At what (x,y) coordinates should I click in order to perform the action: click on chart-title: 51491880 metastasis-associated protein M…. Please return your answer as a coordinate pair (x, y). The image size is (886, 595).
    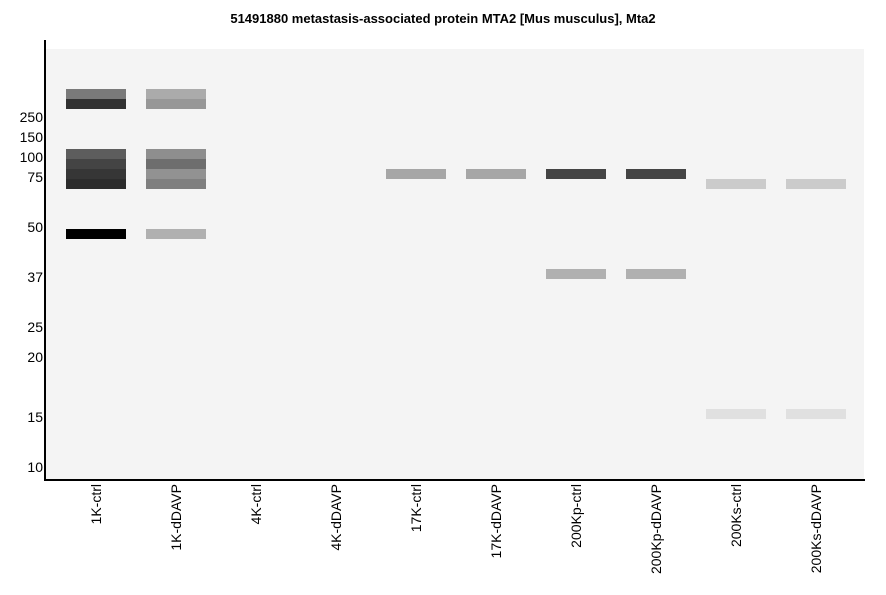
    Looking at the image, I should click on (443, 18).